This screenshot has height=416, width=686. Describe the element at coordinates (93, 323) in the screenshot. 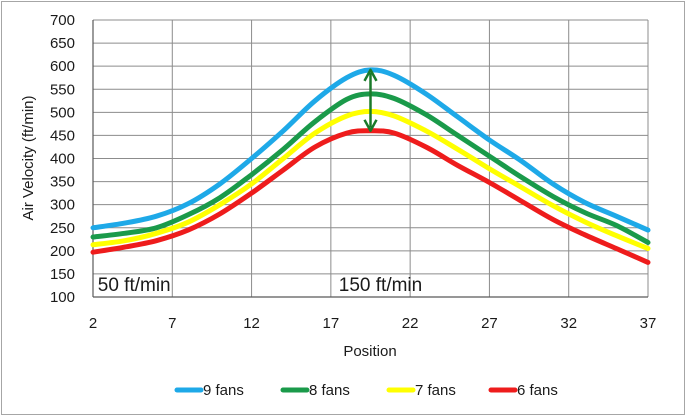

I see `x-tick-label: 2` at that location.